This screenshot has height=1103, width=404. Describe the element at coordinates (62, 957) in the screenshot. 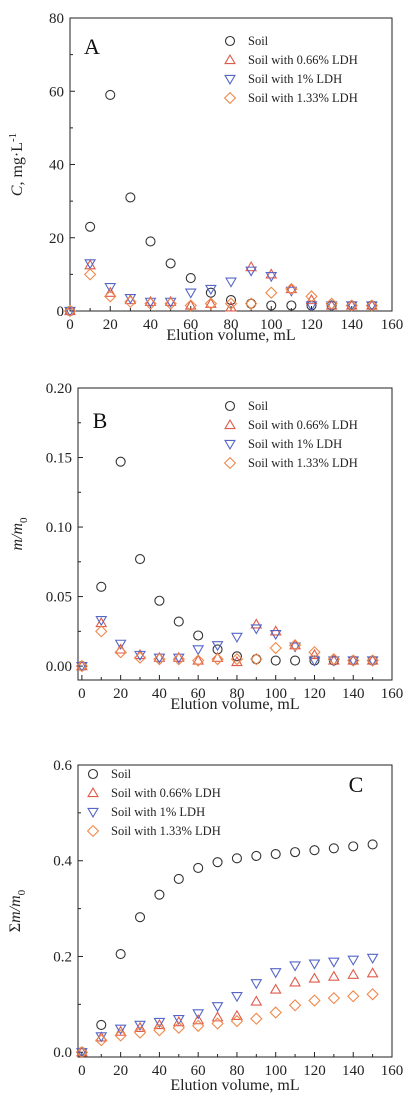

I see `y-tick-label: 0.2` at that location.